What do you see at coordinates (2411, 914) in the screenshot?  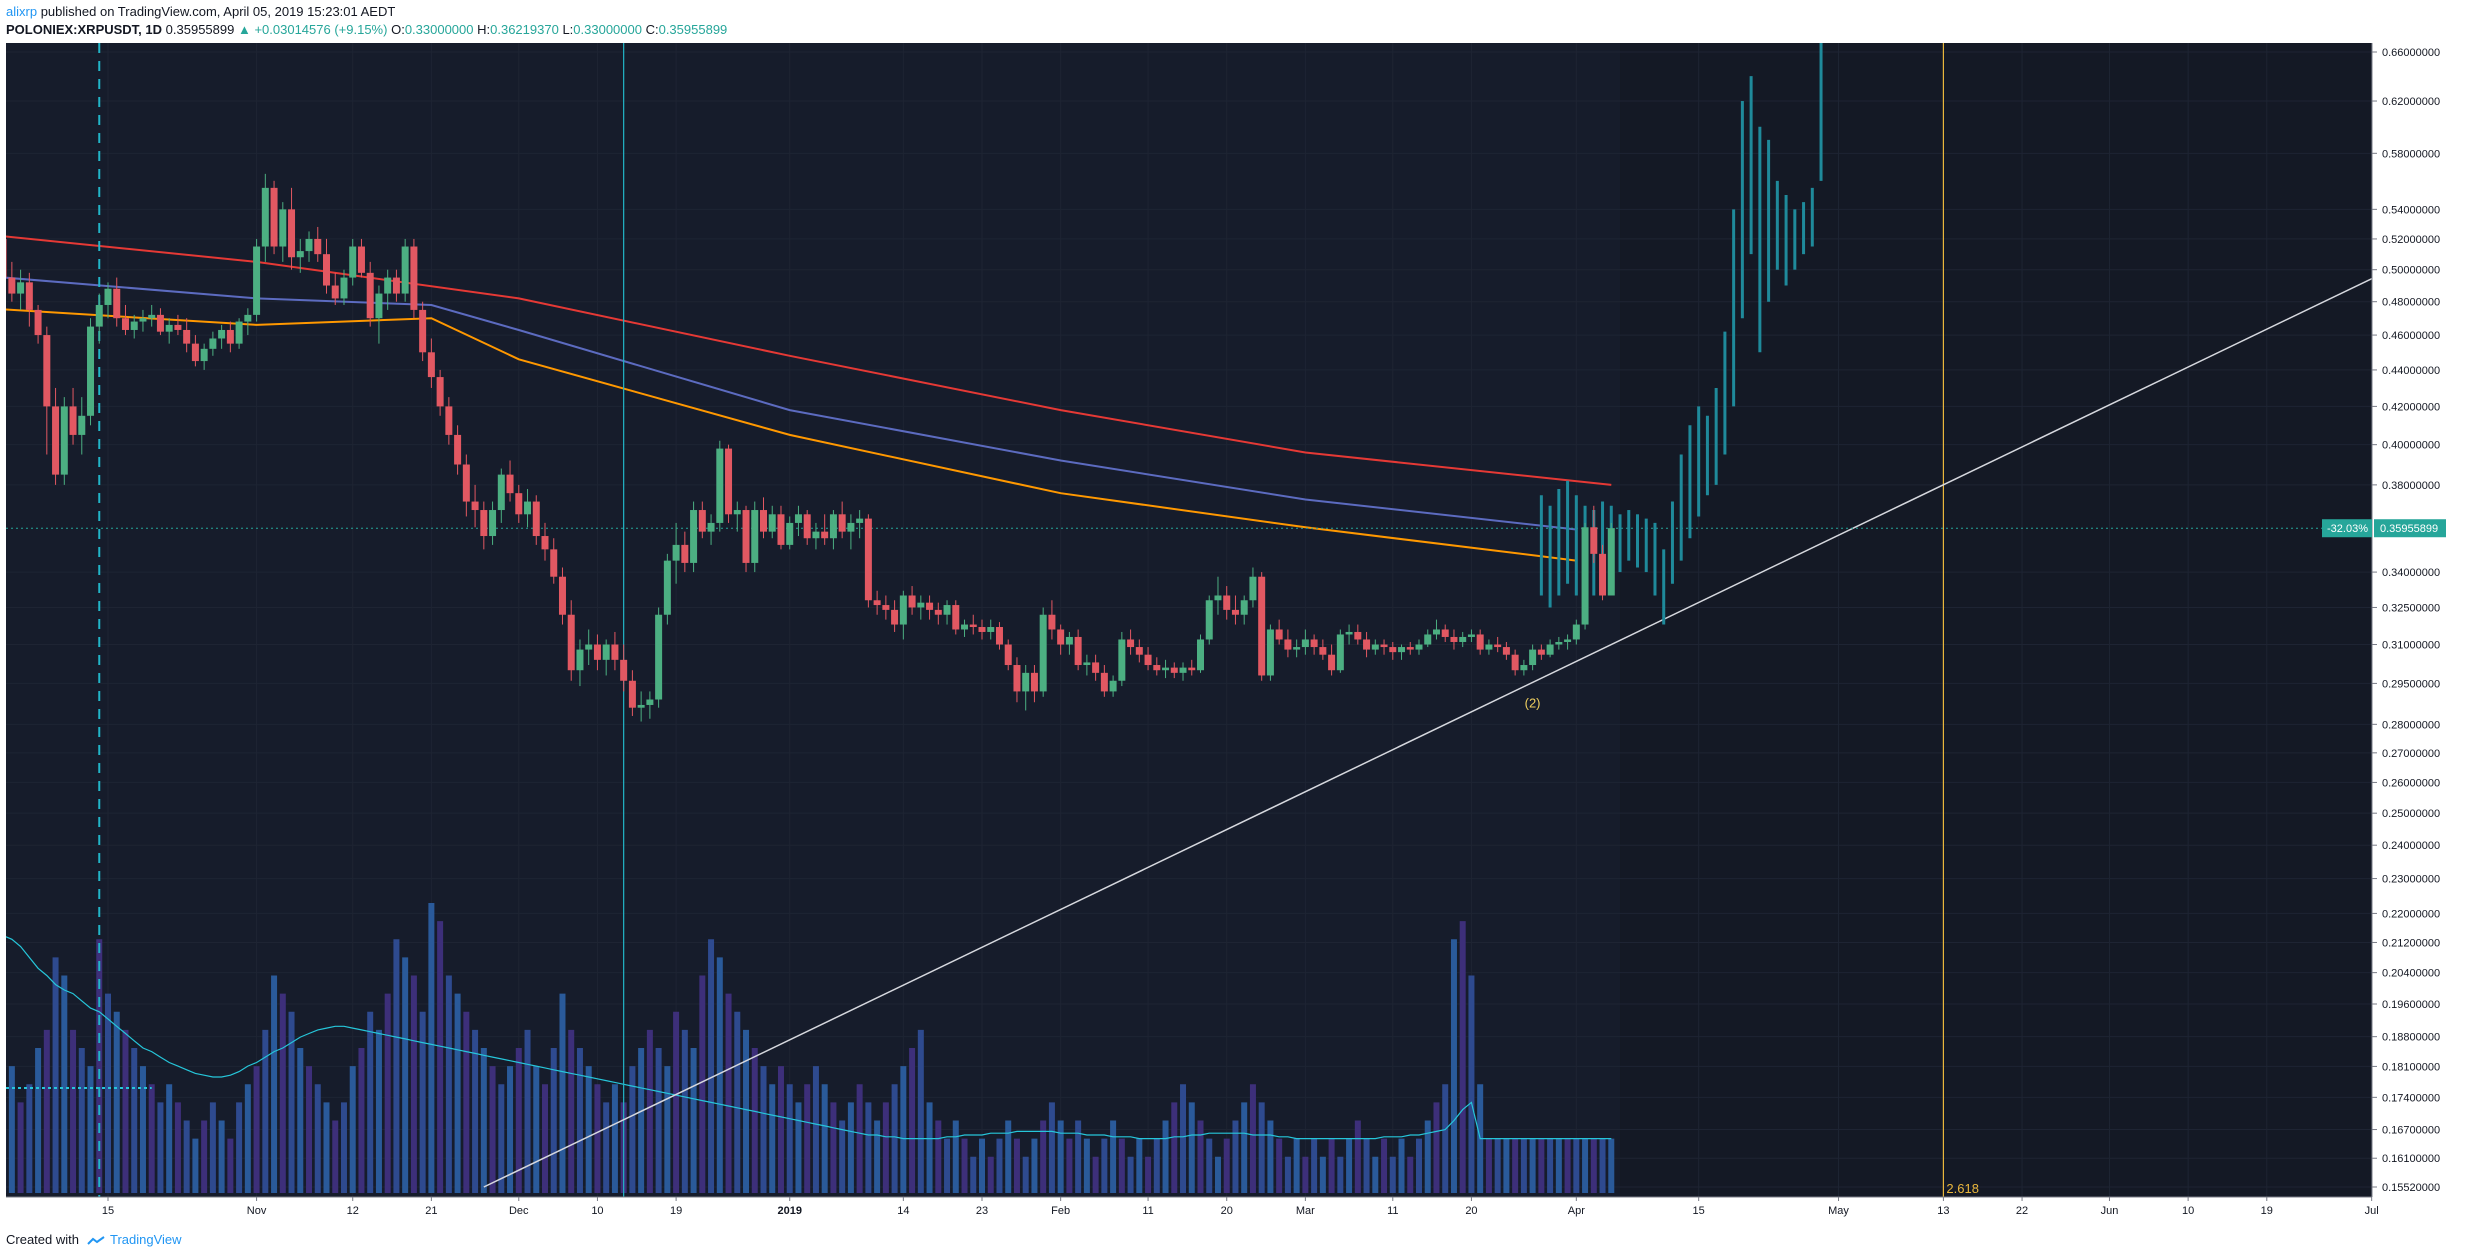 I see `price-tick-label: 0.22000000` at bounding box center [2411, 914].